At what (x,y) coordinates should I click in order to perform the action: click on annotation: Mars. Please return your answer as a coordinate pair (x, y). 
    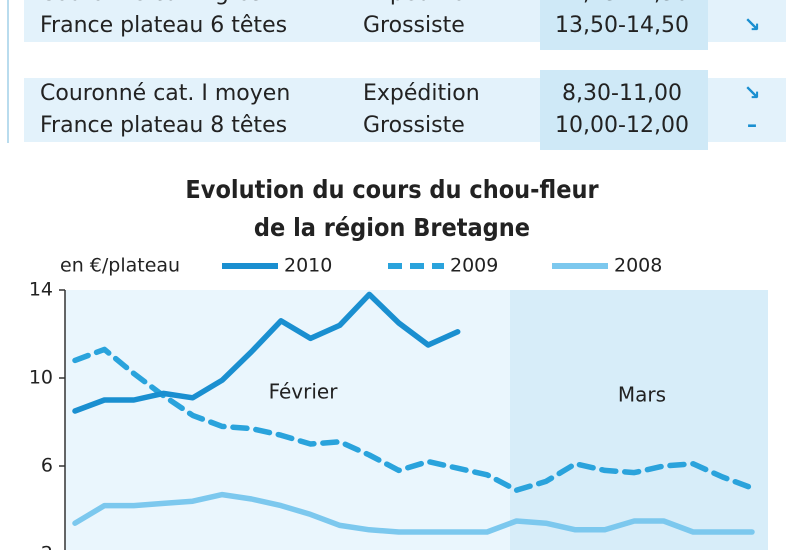
    Looking at the image, I should click on (642, 395).